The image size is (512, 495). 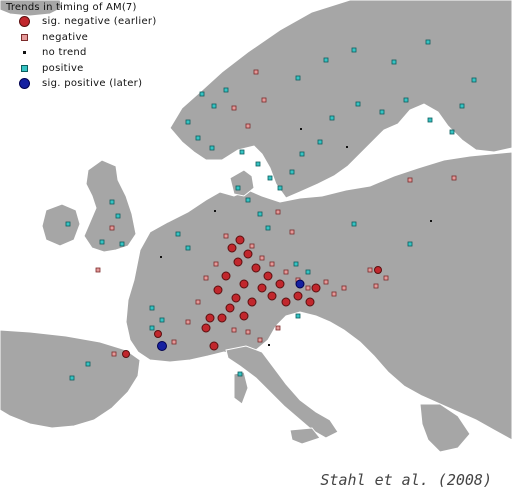 I want to click on ireland-landmass, so click(x=61, y=225).